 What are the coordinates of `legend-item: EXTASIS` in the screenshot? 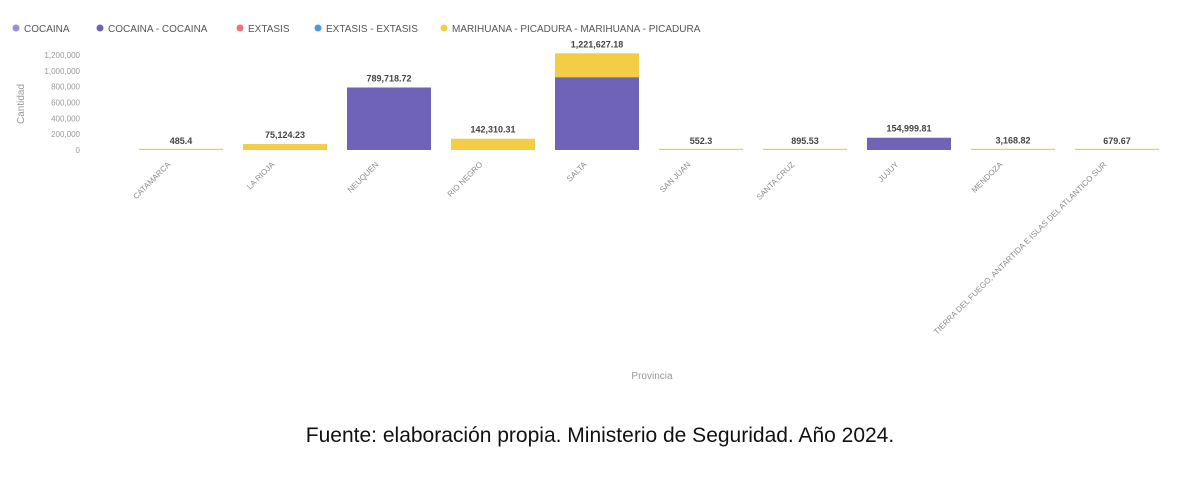 It's located at (263, 29).